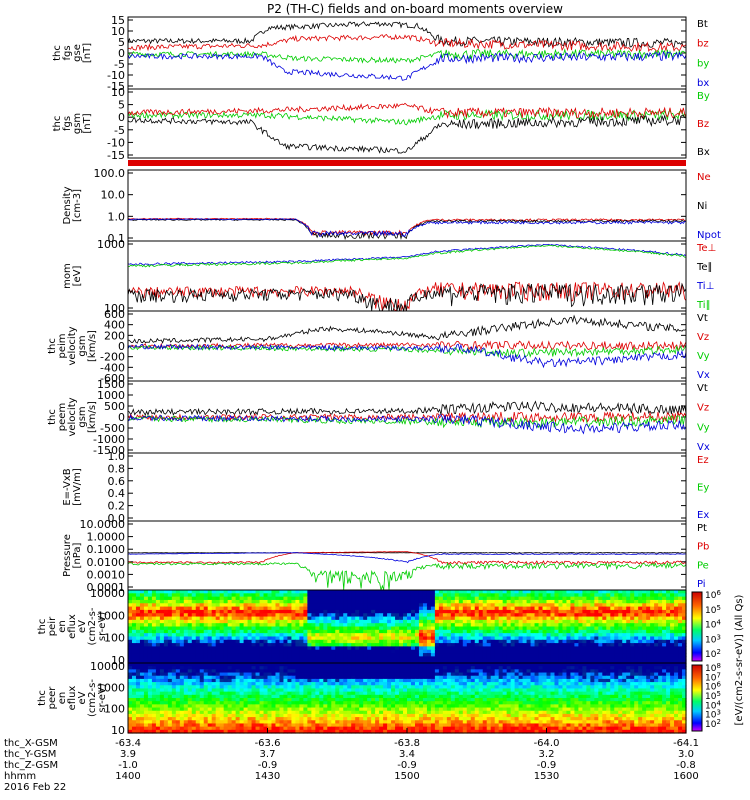 The width and height of the screenshot is (750, 800). Describe the element at coordinates (92, 698) in the screenshot. I see `ylabel-peer: (cm2-s-` at that location.